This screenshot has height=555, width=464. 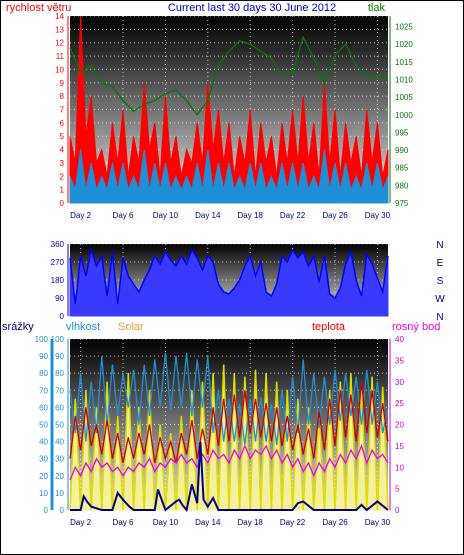 I want to click on humidity-ytick-label: 30, so click(x=59, y=459).